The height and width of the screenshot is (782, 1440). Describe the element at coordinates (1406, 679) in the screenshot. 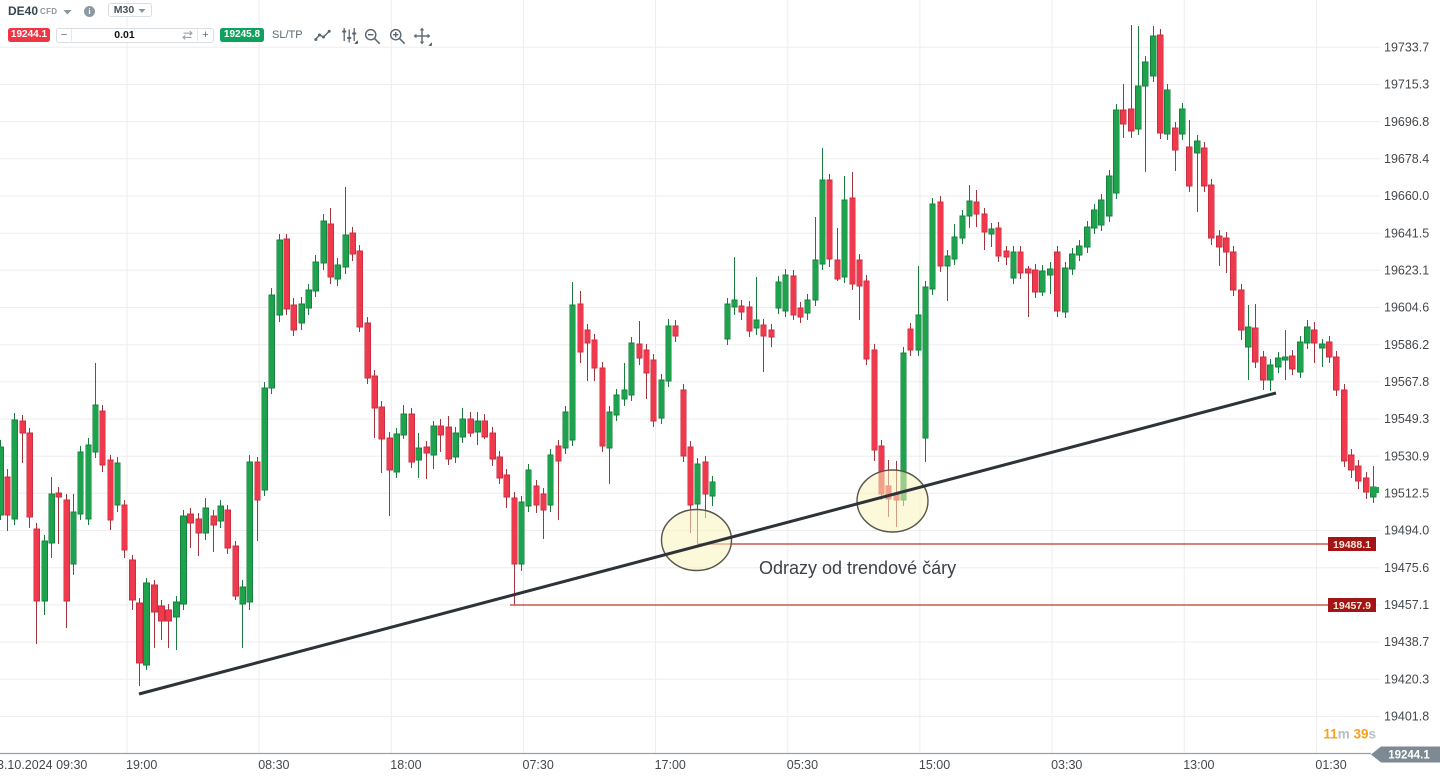

I see `svg-text: 19420.3` at that location.